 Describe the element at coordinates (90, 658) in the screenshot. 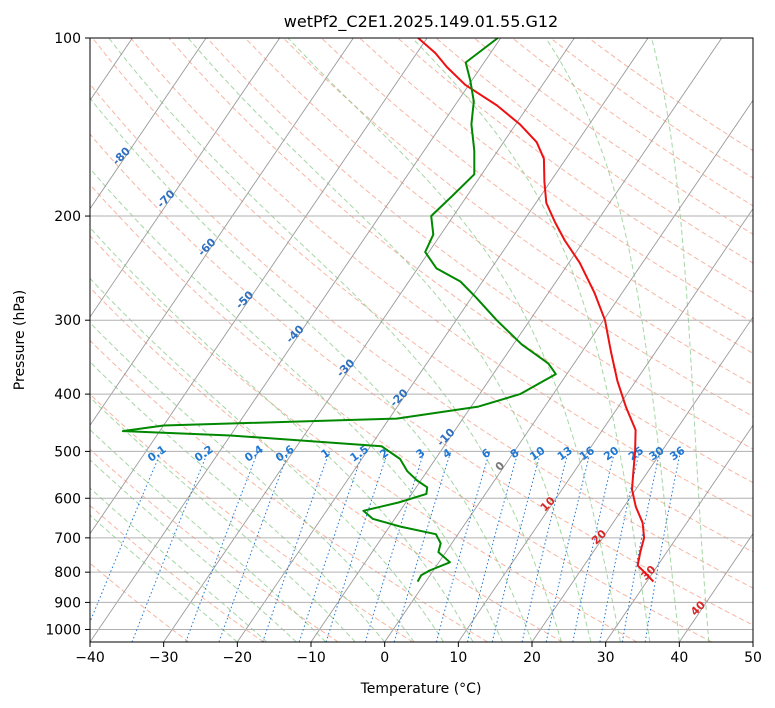

I see `x-tick-label: −40` at that location.